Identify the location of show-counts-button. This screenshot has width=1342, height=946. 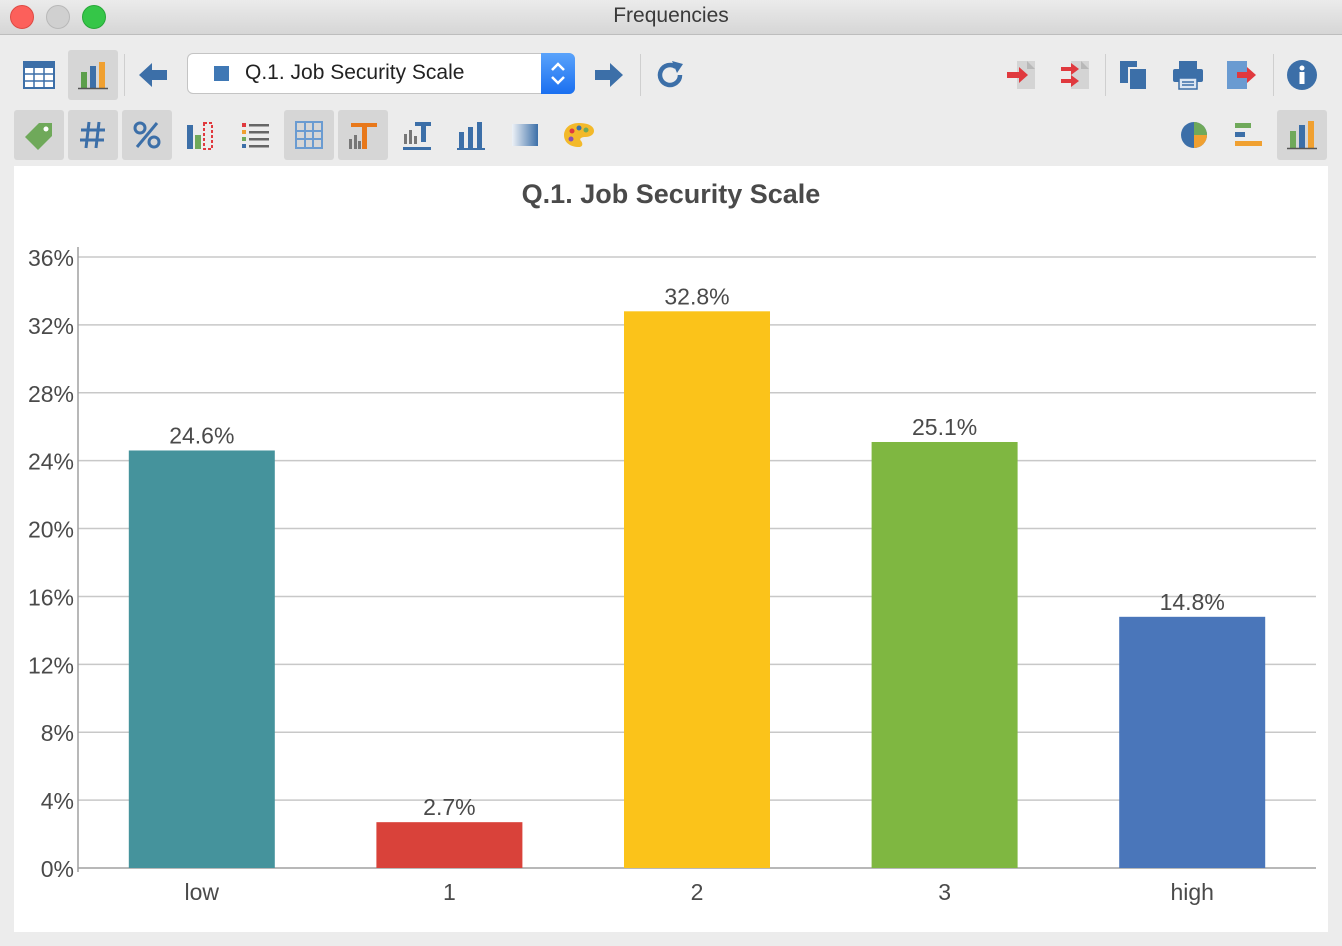
(93, 135).